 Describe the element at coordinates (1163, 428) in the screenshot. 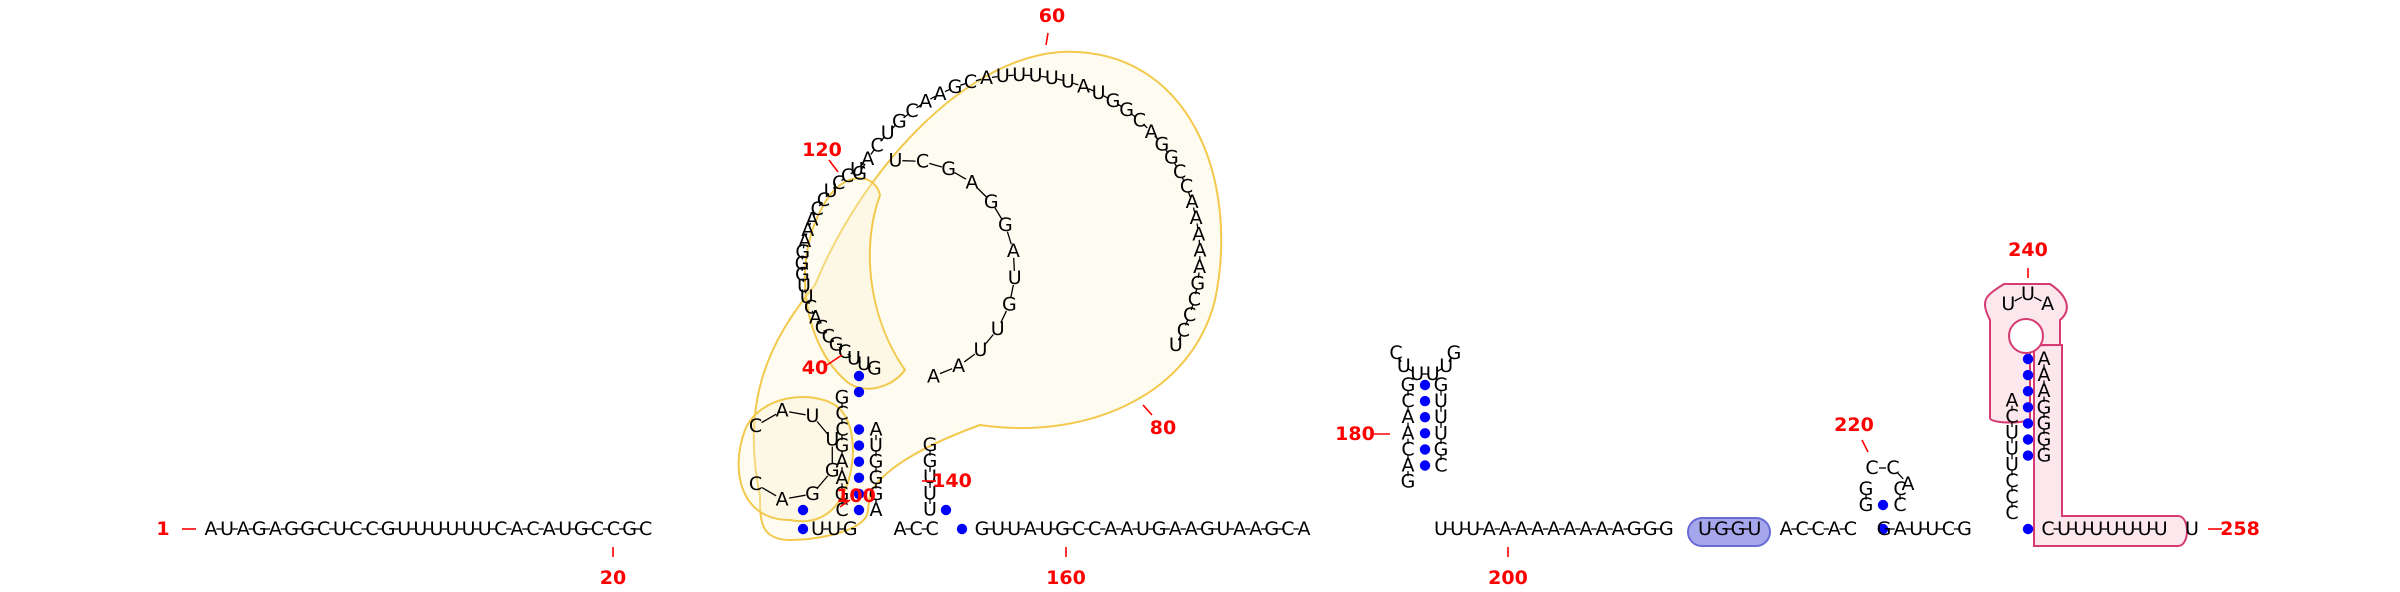

I see `position-label: 80` at that location.